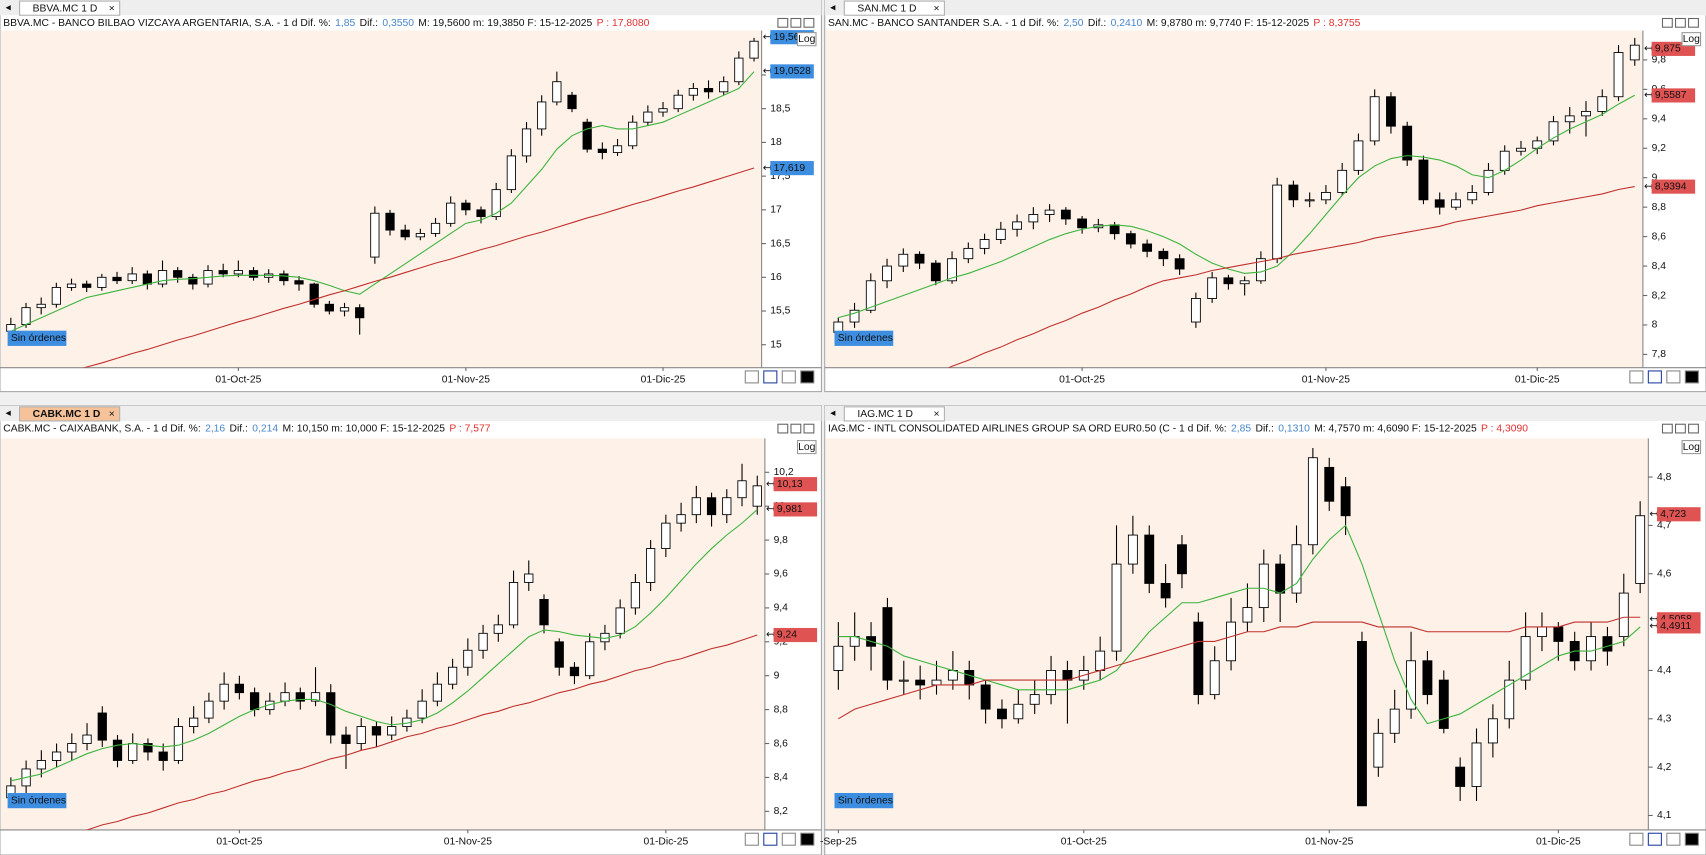 The image size is (1706, 855). I want to click on y-tick-label: 4,7, so click(1664, 525).